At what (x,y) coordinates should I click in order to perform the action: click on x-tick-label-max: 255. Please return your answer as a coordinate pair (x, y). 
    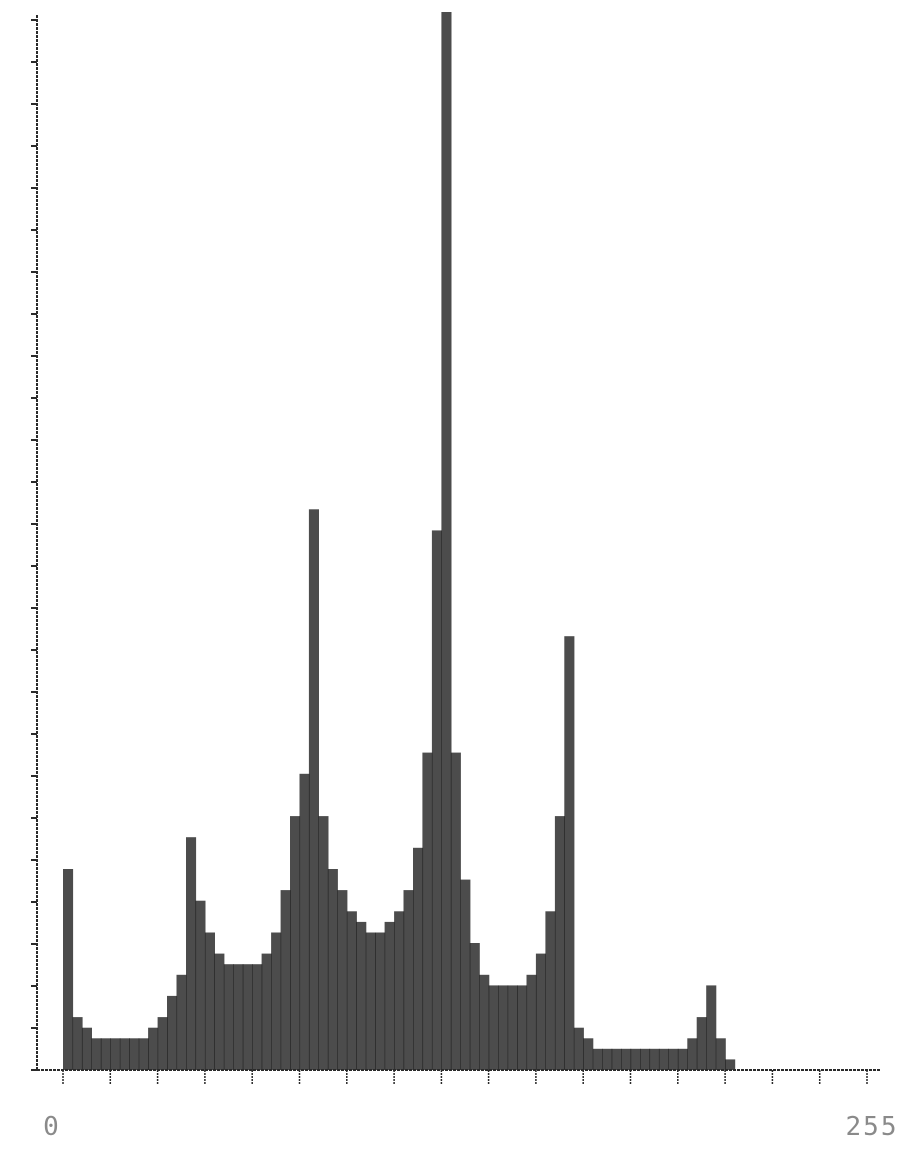
    Looking at the image, I should click on (872, 1127).